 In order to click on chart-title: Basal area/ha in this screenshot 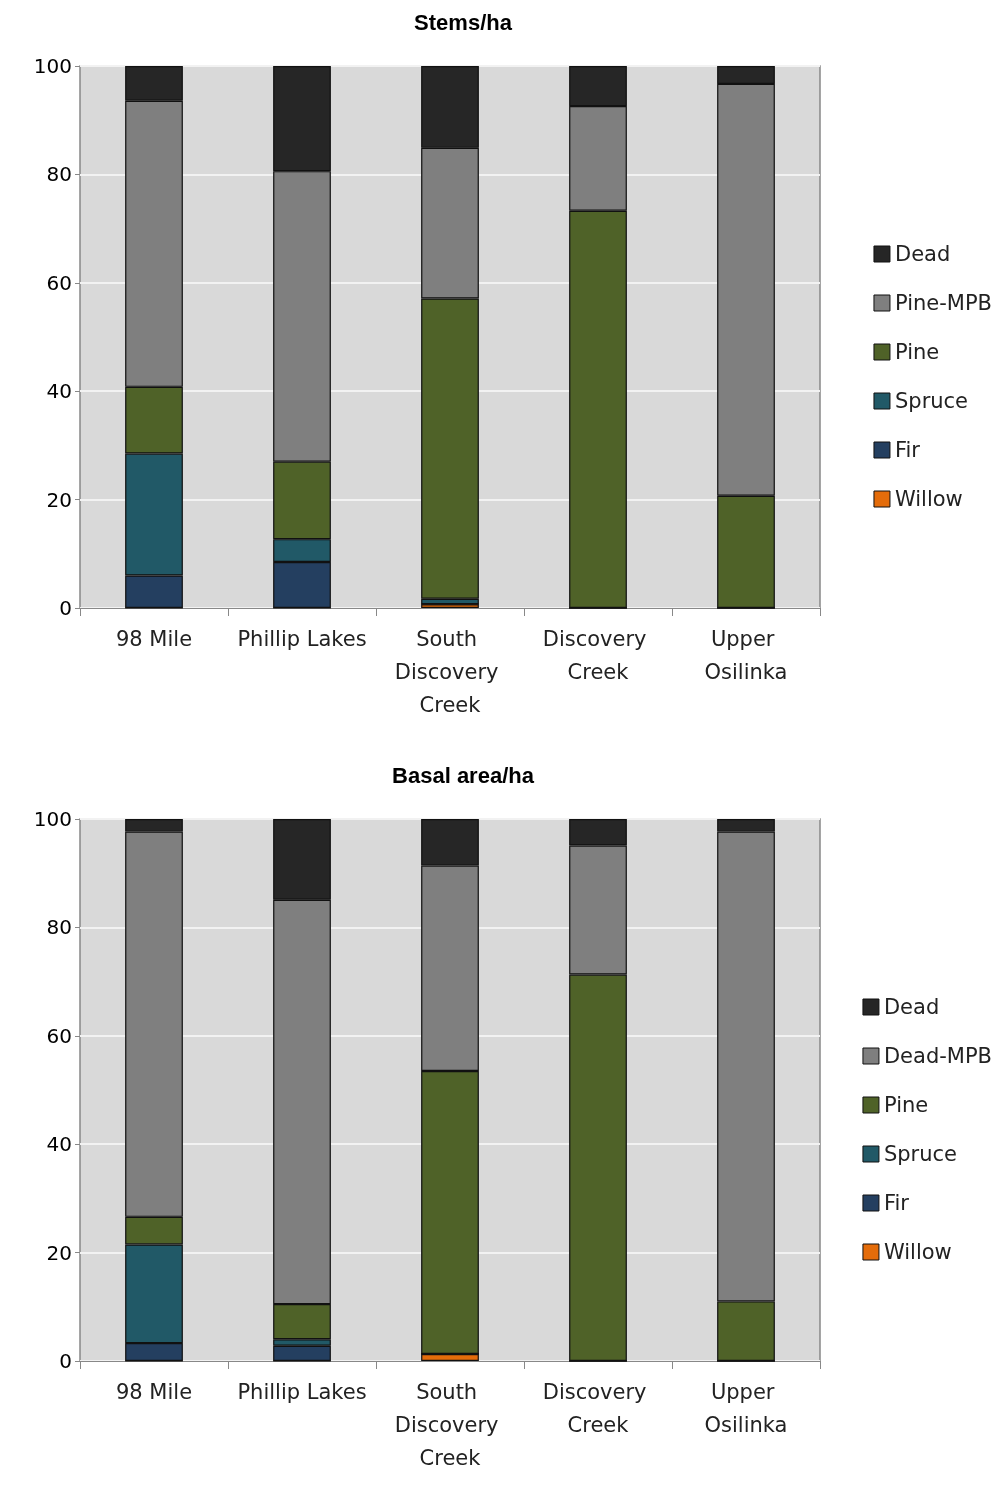, I will do `click(463, 775)`.